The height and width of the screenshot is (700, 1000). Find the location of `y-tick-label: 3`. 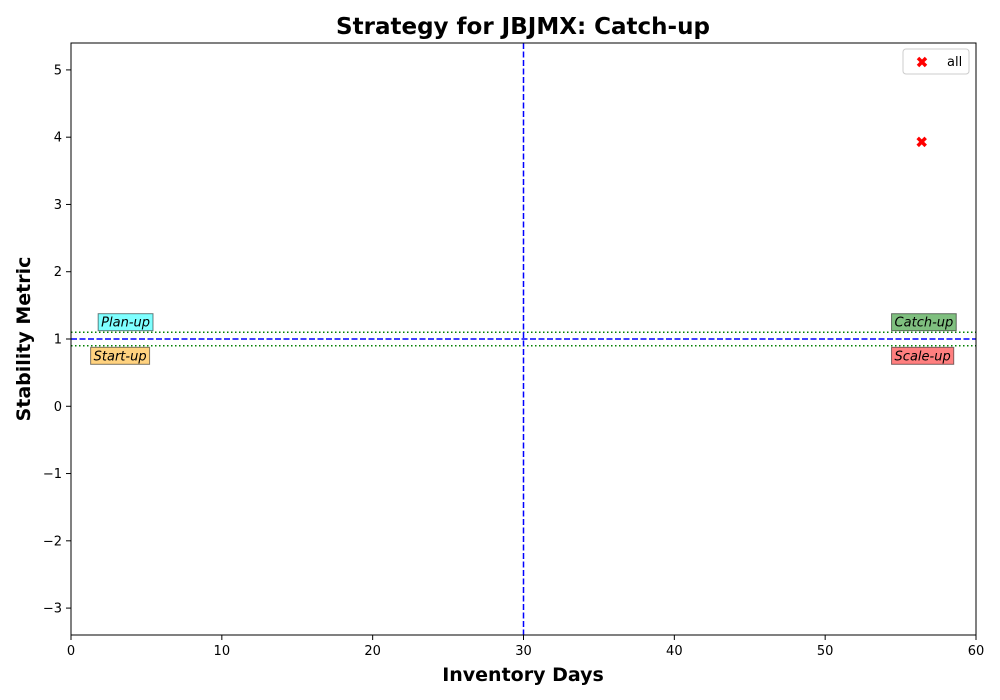

y-tick-label: 3 is located at coordinates (58, 205).